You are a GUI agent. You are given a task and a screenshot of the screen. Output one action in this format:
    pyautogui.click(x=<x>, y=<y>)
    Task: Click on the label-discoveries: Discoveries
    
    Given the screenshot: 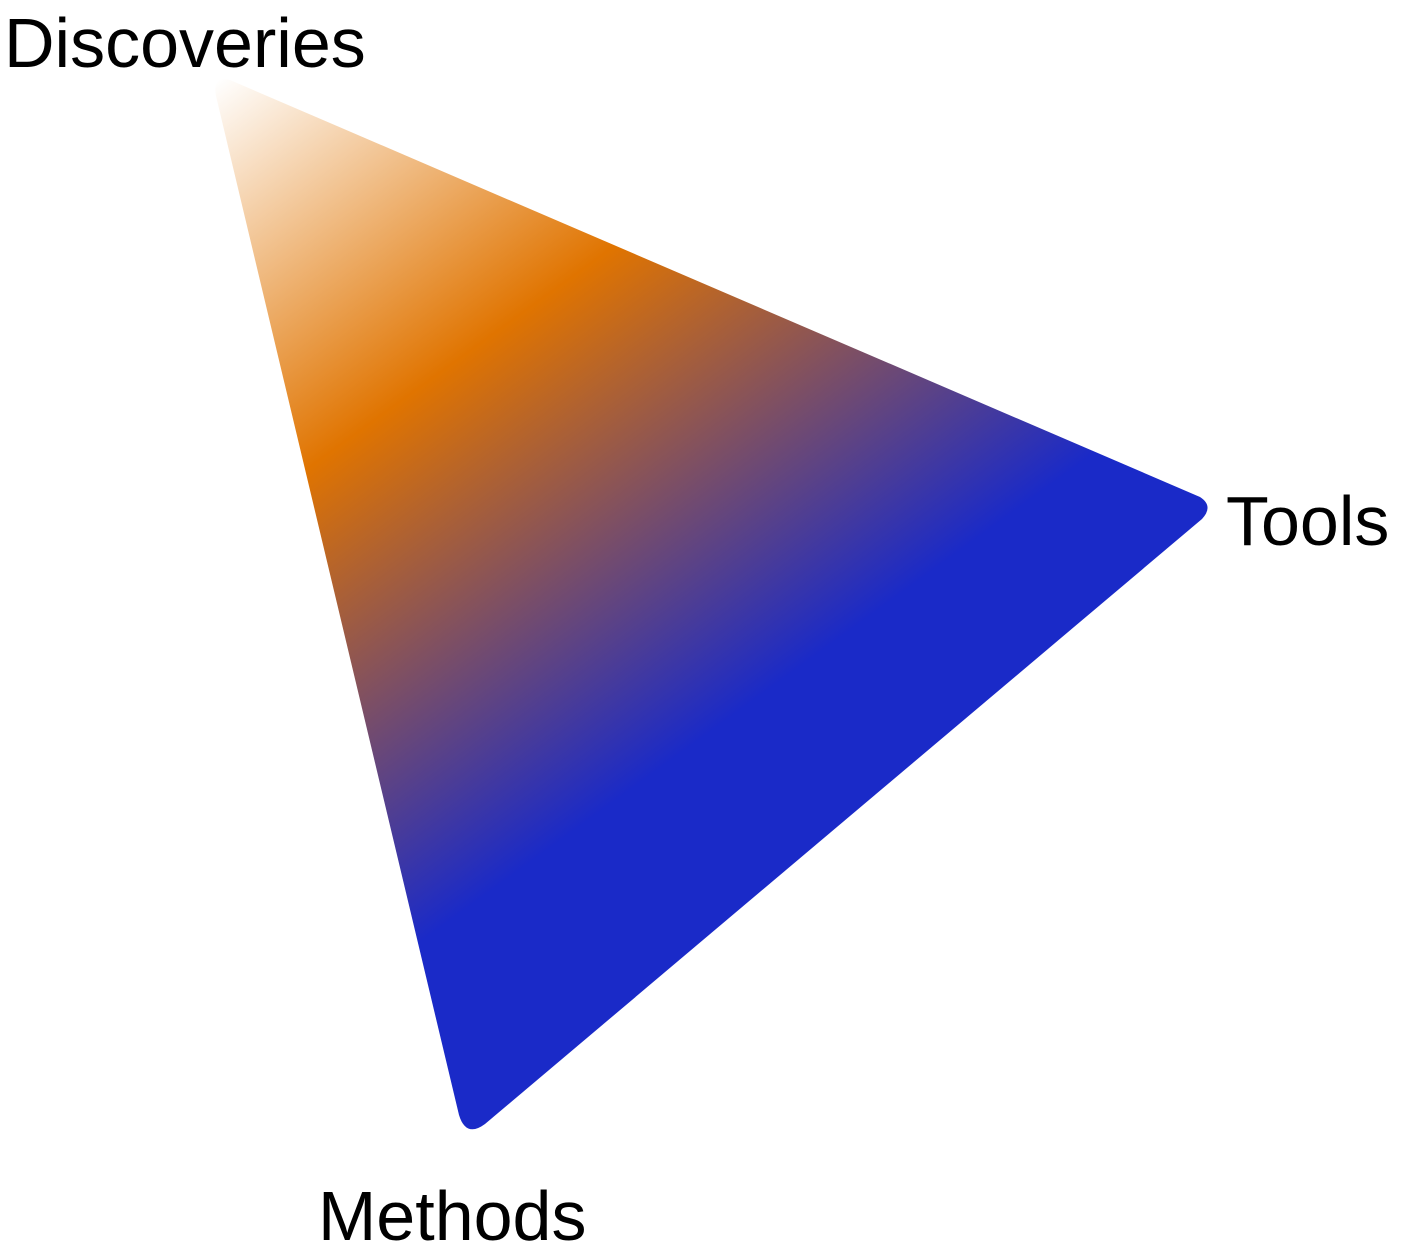 What is the action you would take?
    pyautogui.click(x=185, y=43)
    